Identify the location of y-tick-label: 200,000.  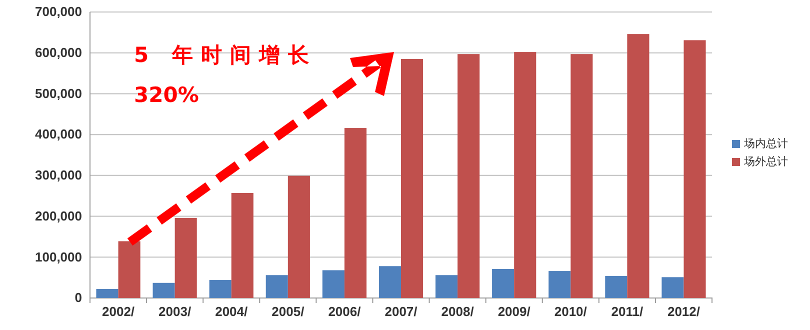
(58, 216).